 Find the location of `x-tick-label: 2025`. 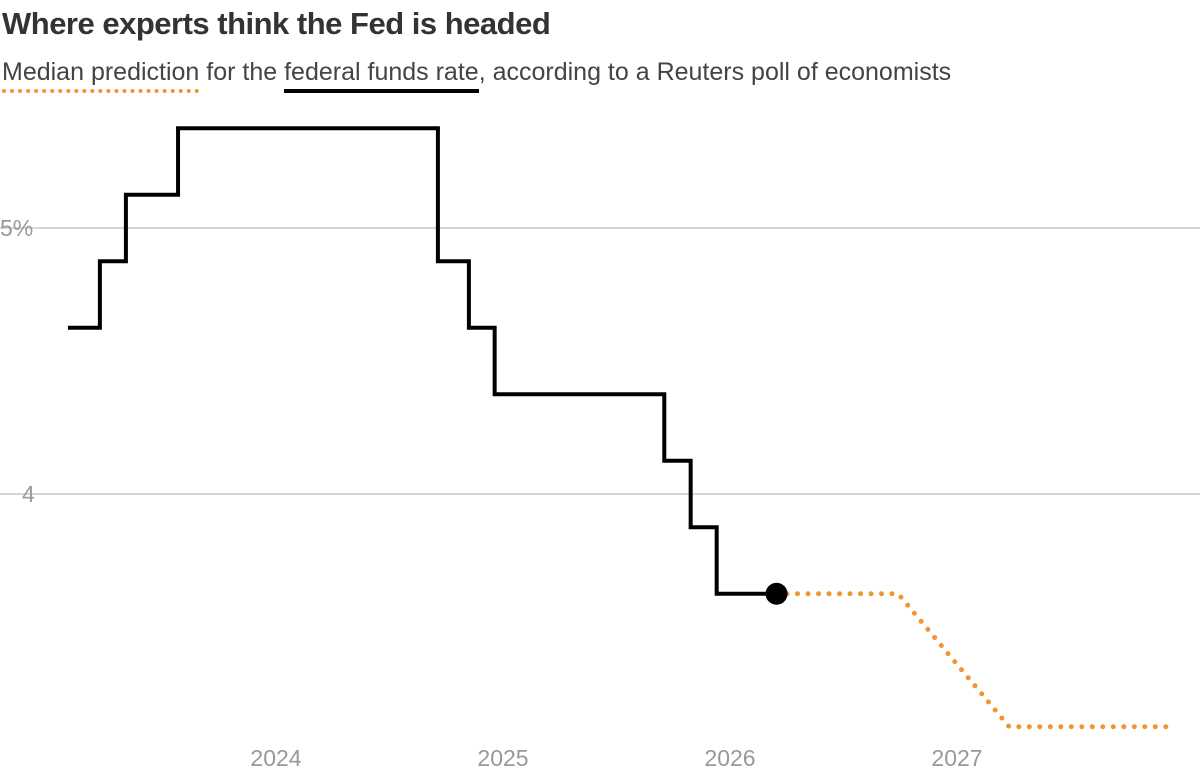

x-tick-label: 2025 is located at coordinates (502, 758).